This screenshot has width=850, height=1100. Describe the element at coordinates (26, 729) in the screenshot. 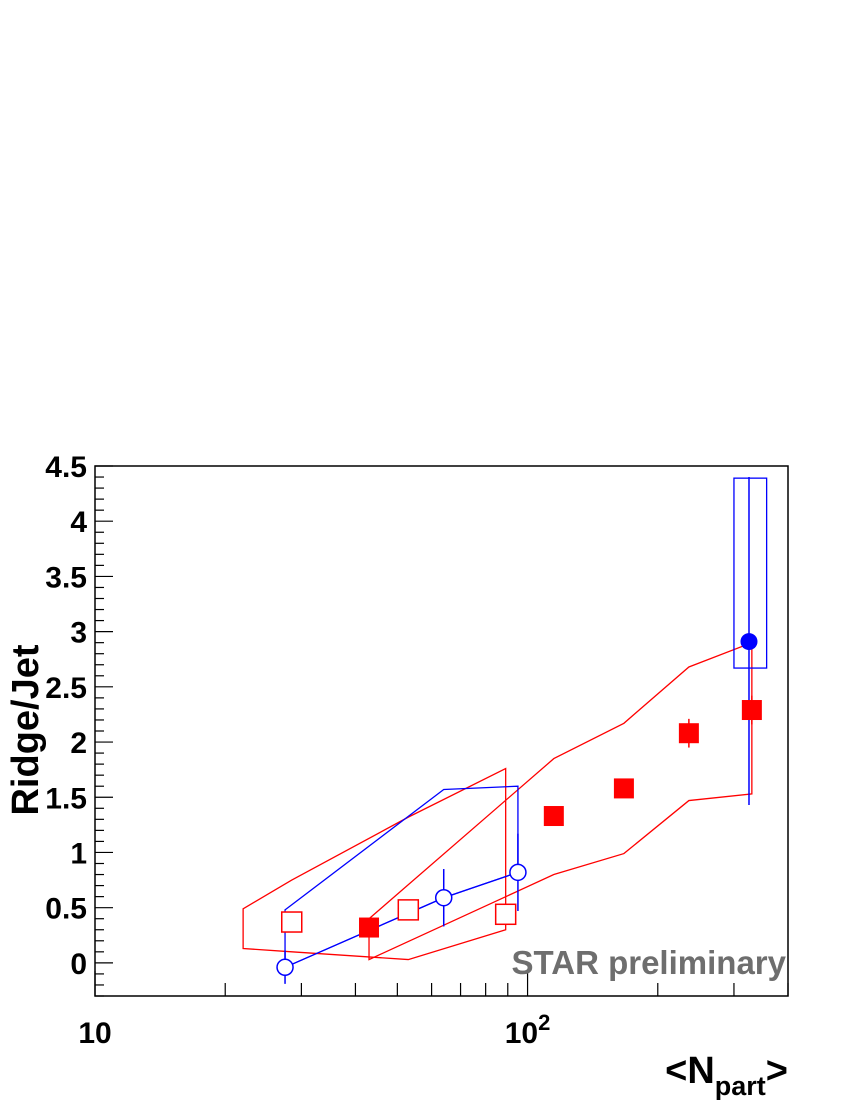

I see `y-axis-title: Ridge/Jet` at that location.